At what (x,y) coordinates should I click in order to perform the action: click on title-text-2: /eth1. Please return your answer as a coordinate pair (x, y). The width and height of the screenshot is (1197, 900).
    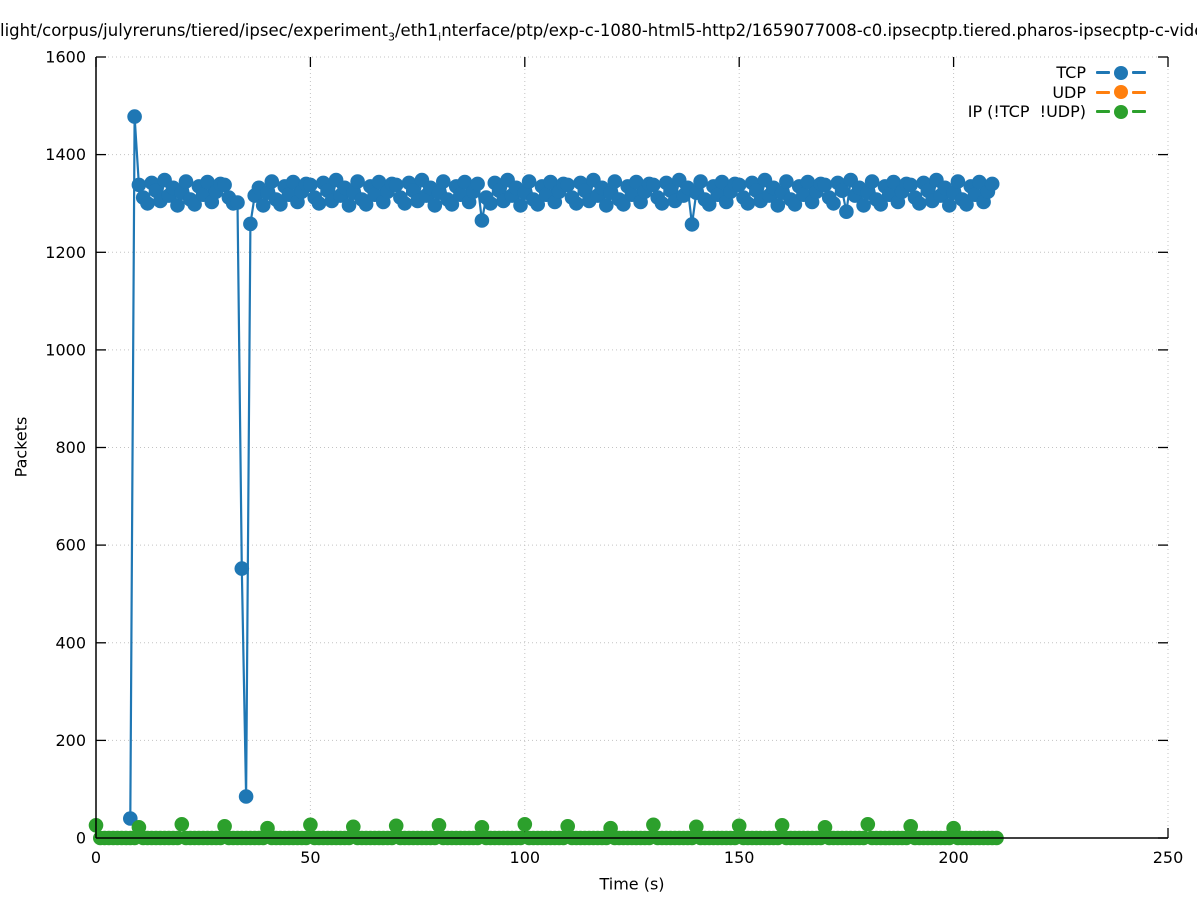
    Looking at the image, I should click on (417, 30).